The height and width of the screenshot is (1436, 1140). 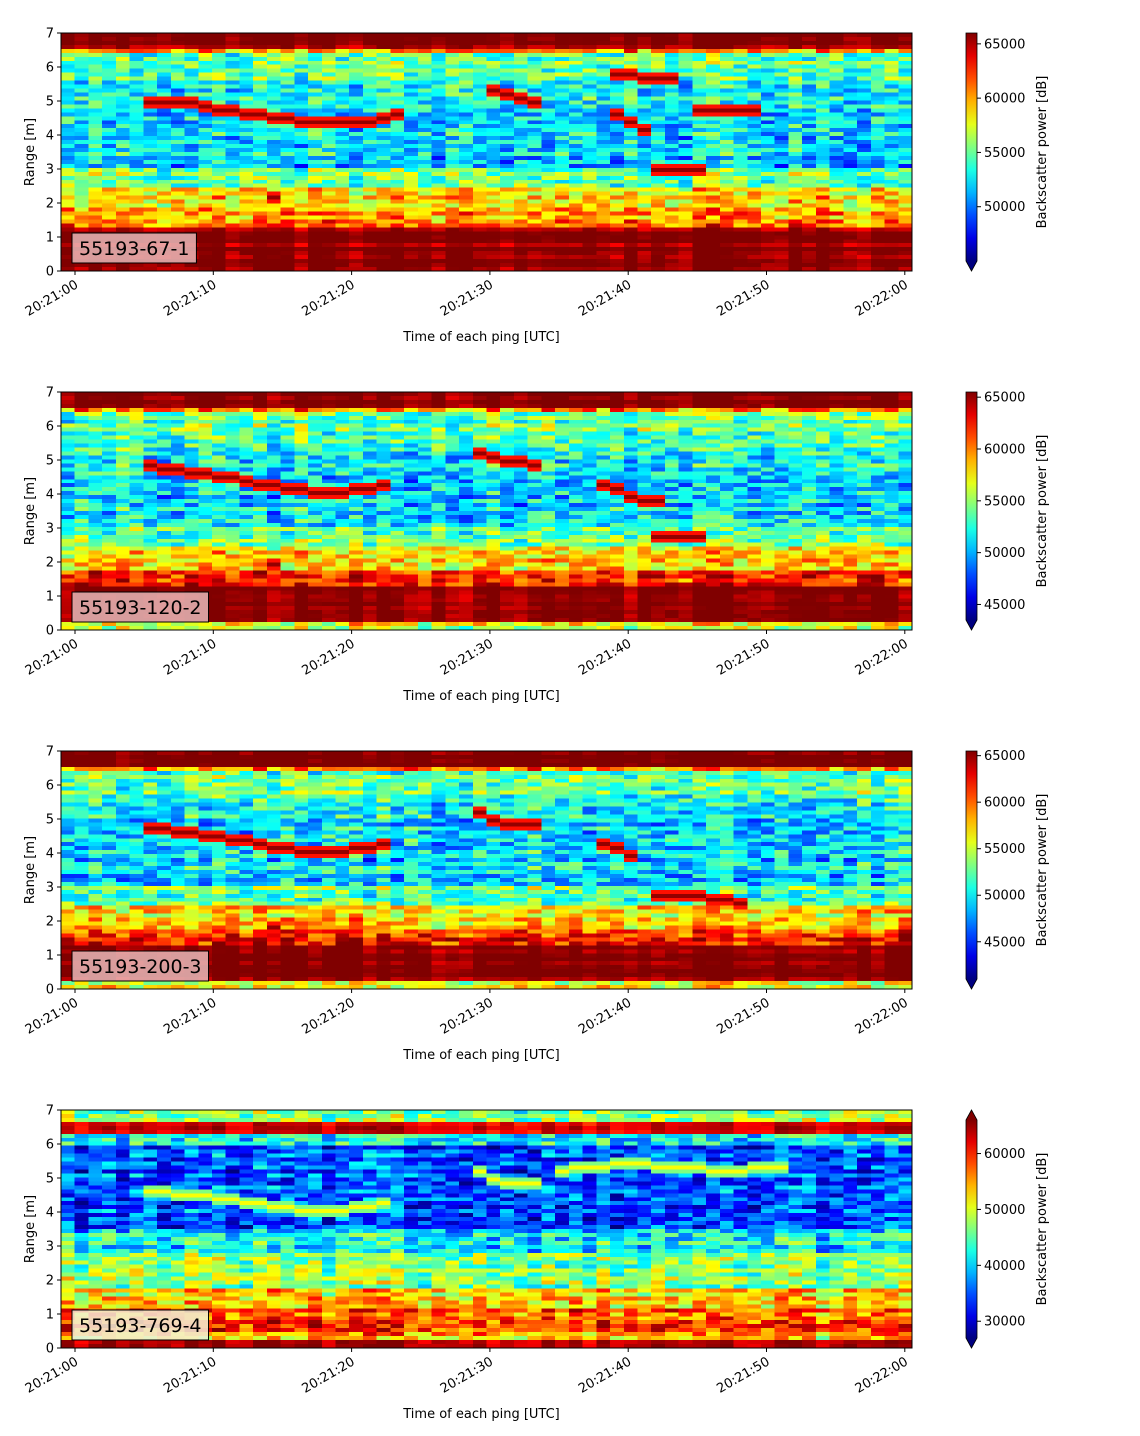 I want to click on panel-label: 55193-200-3, so click(x=140, y=966).